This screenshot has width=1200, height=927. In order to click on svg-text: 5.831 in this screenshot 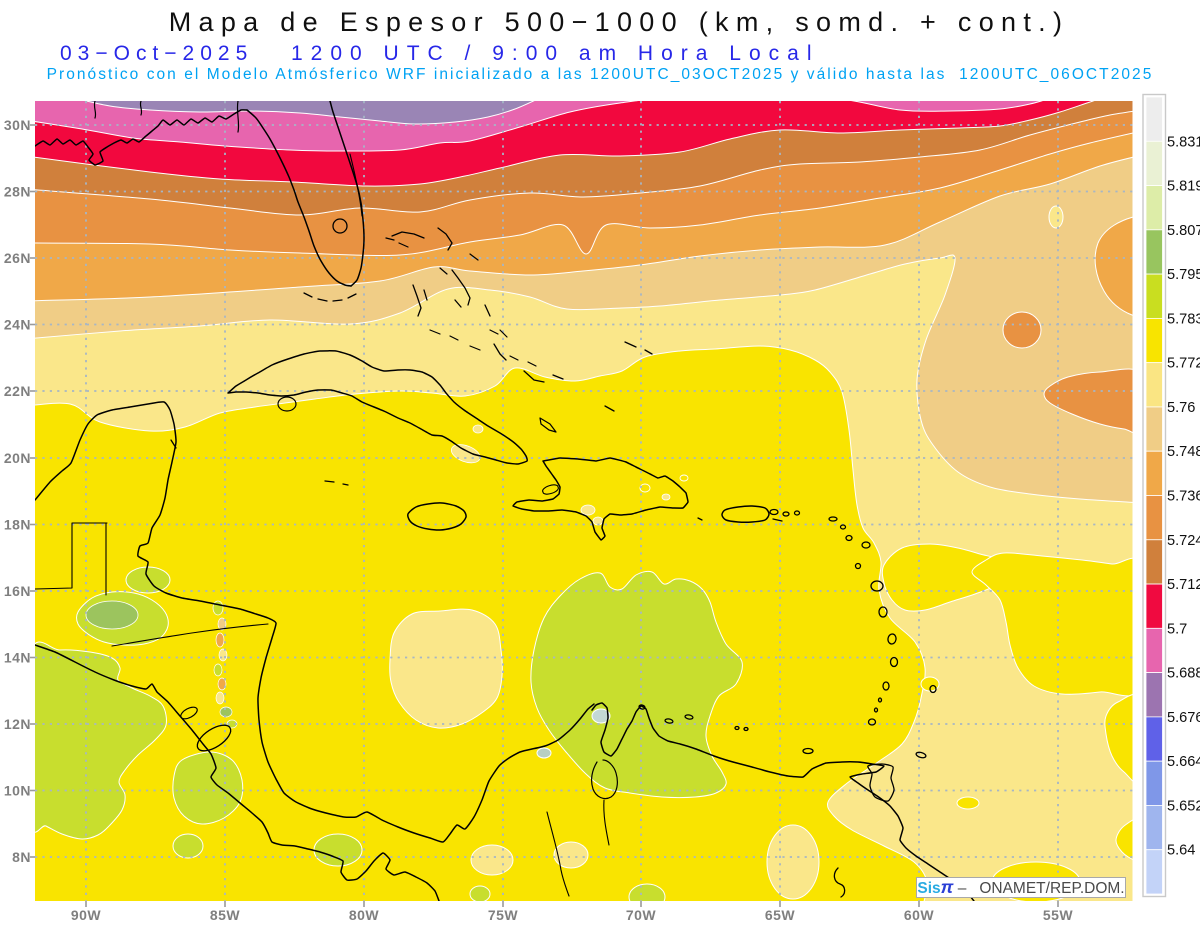, I will do `click(1183, 142)`.